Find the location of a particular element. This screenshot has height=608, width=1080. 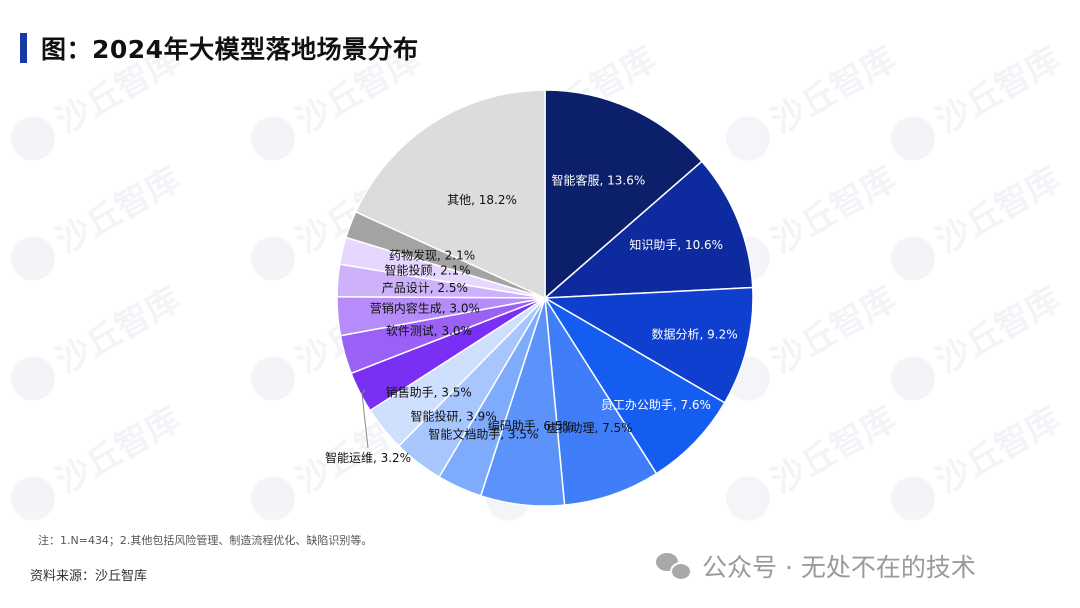

source-note: 资料来源：沙丘智库 is located at coordinates (89, 576).